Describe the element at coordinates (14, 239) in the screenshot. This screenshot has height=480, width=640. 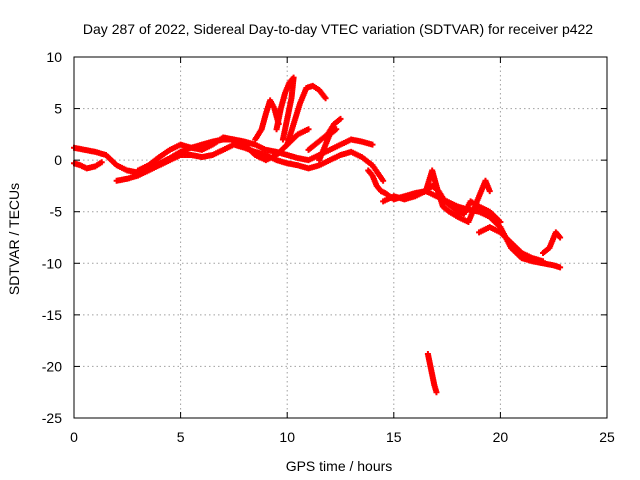
I see `y-axis-label: SDTVAR / TECUs` at that location.